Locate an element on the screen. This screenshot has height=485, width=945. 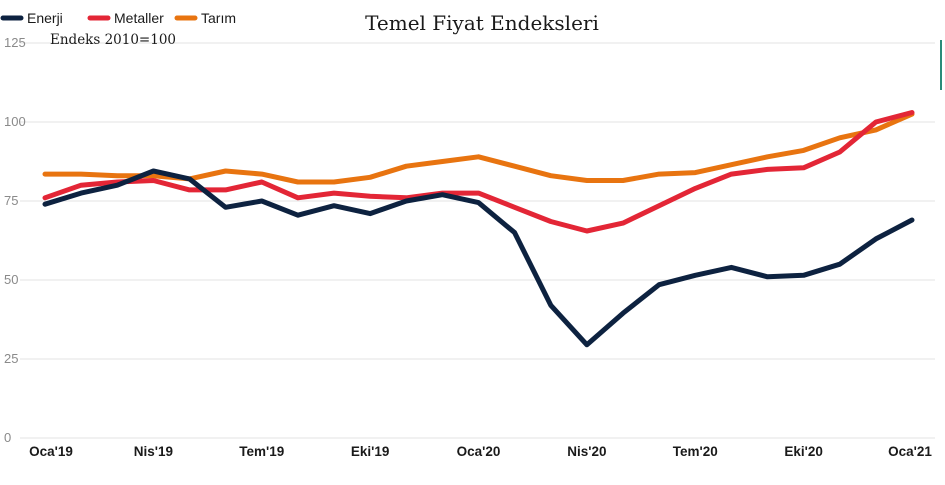
legend-item-metaller: Metaller is located at coordinates (125, 18).